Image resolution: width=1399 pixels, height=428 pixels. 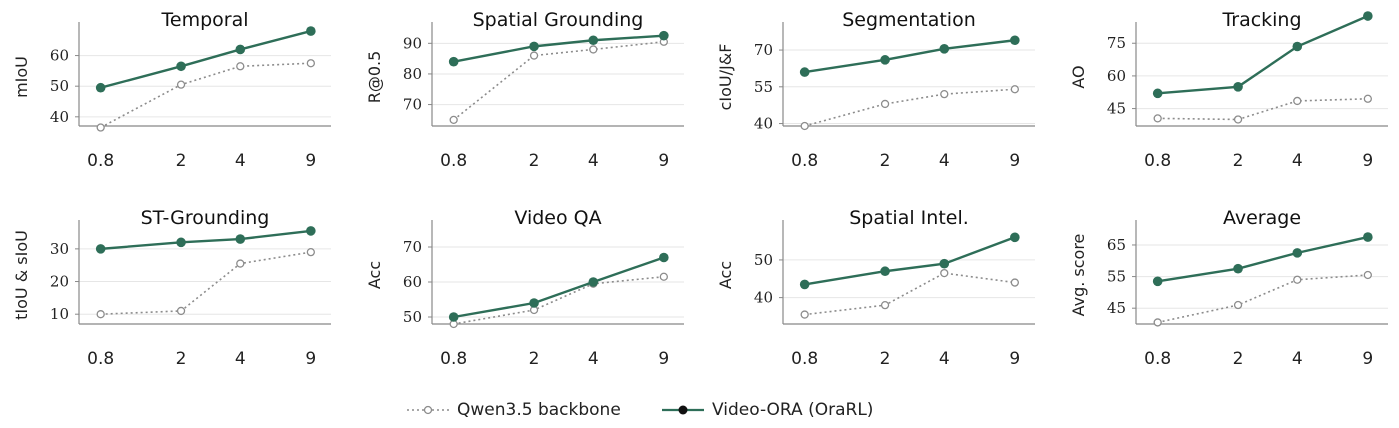 What do you see at coordinates (1116, 277) in the screenshot?
I see `y-tick-label: 55` at bounding box center [1116, 277].